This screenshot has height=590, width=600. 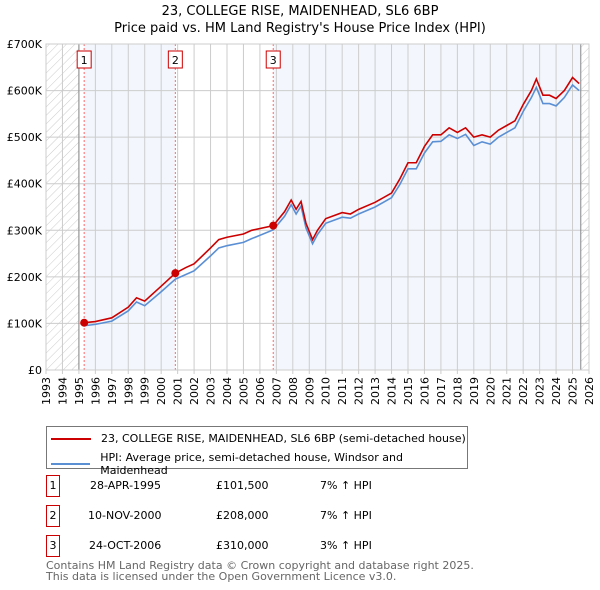 I want to click on sale-row: 1 28-APR-1995 £101,500 7% ↑ HPI, so click(x=246, y=486).